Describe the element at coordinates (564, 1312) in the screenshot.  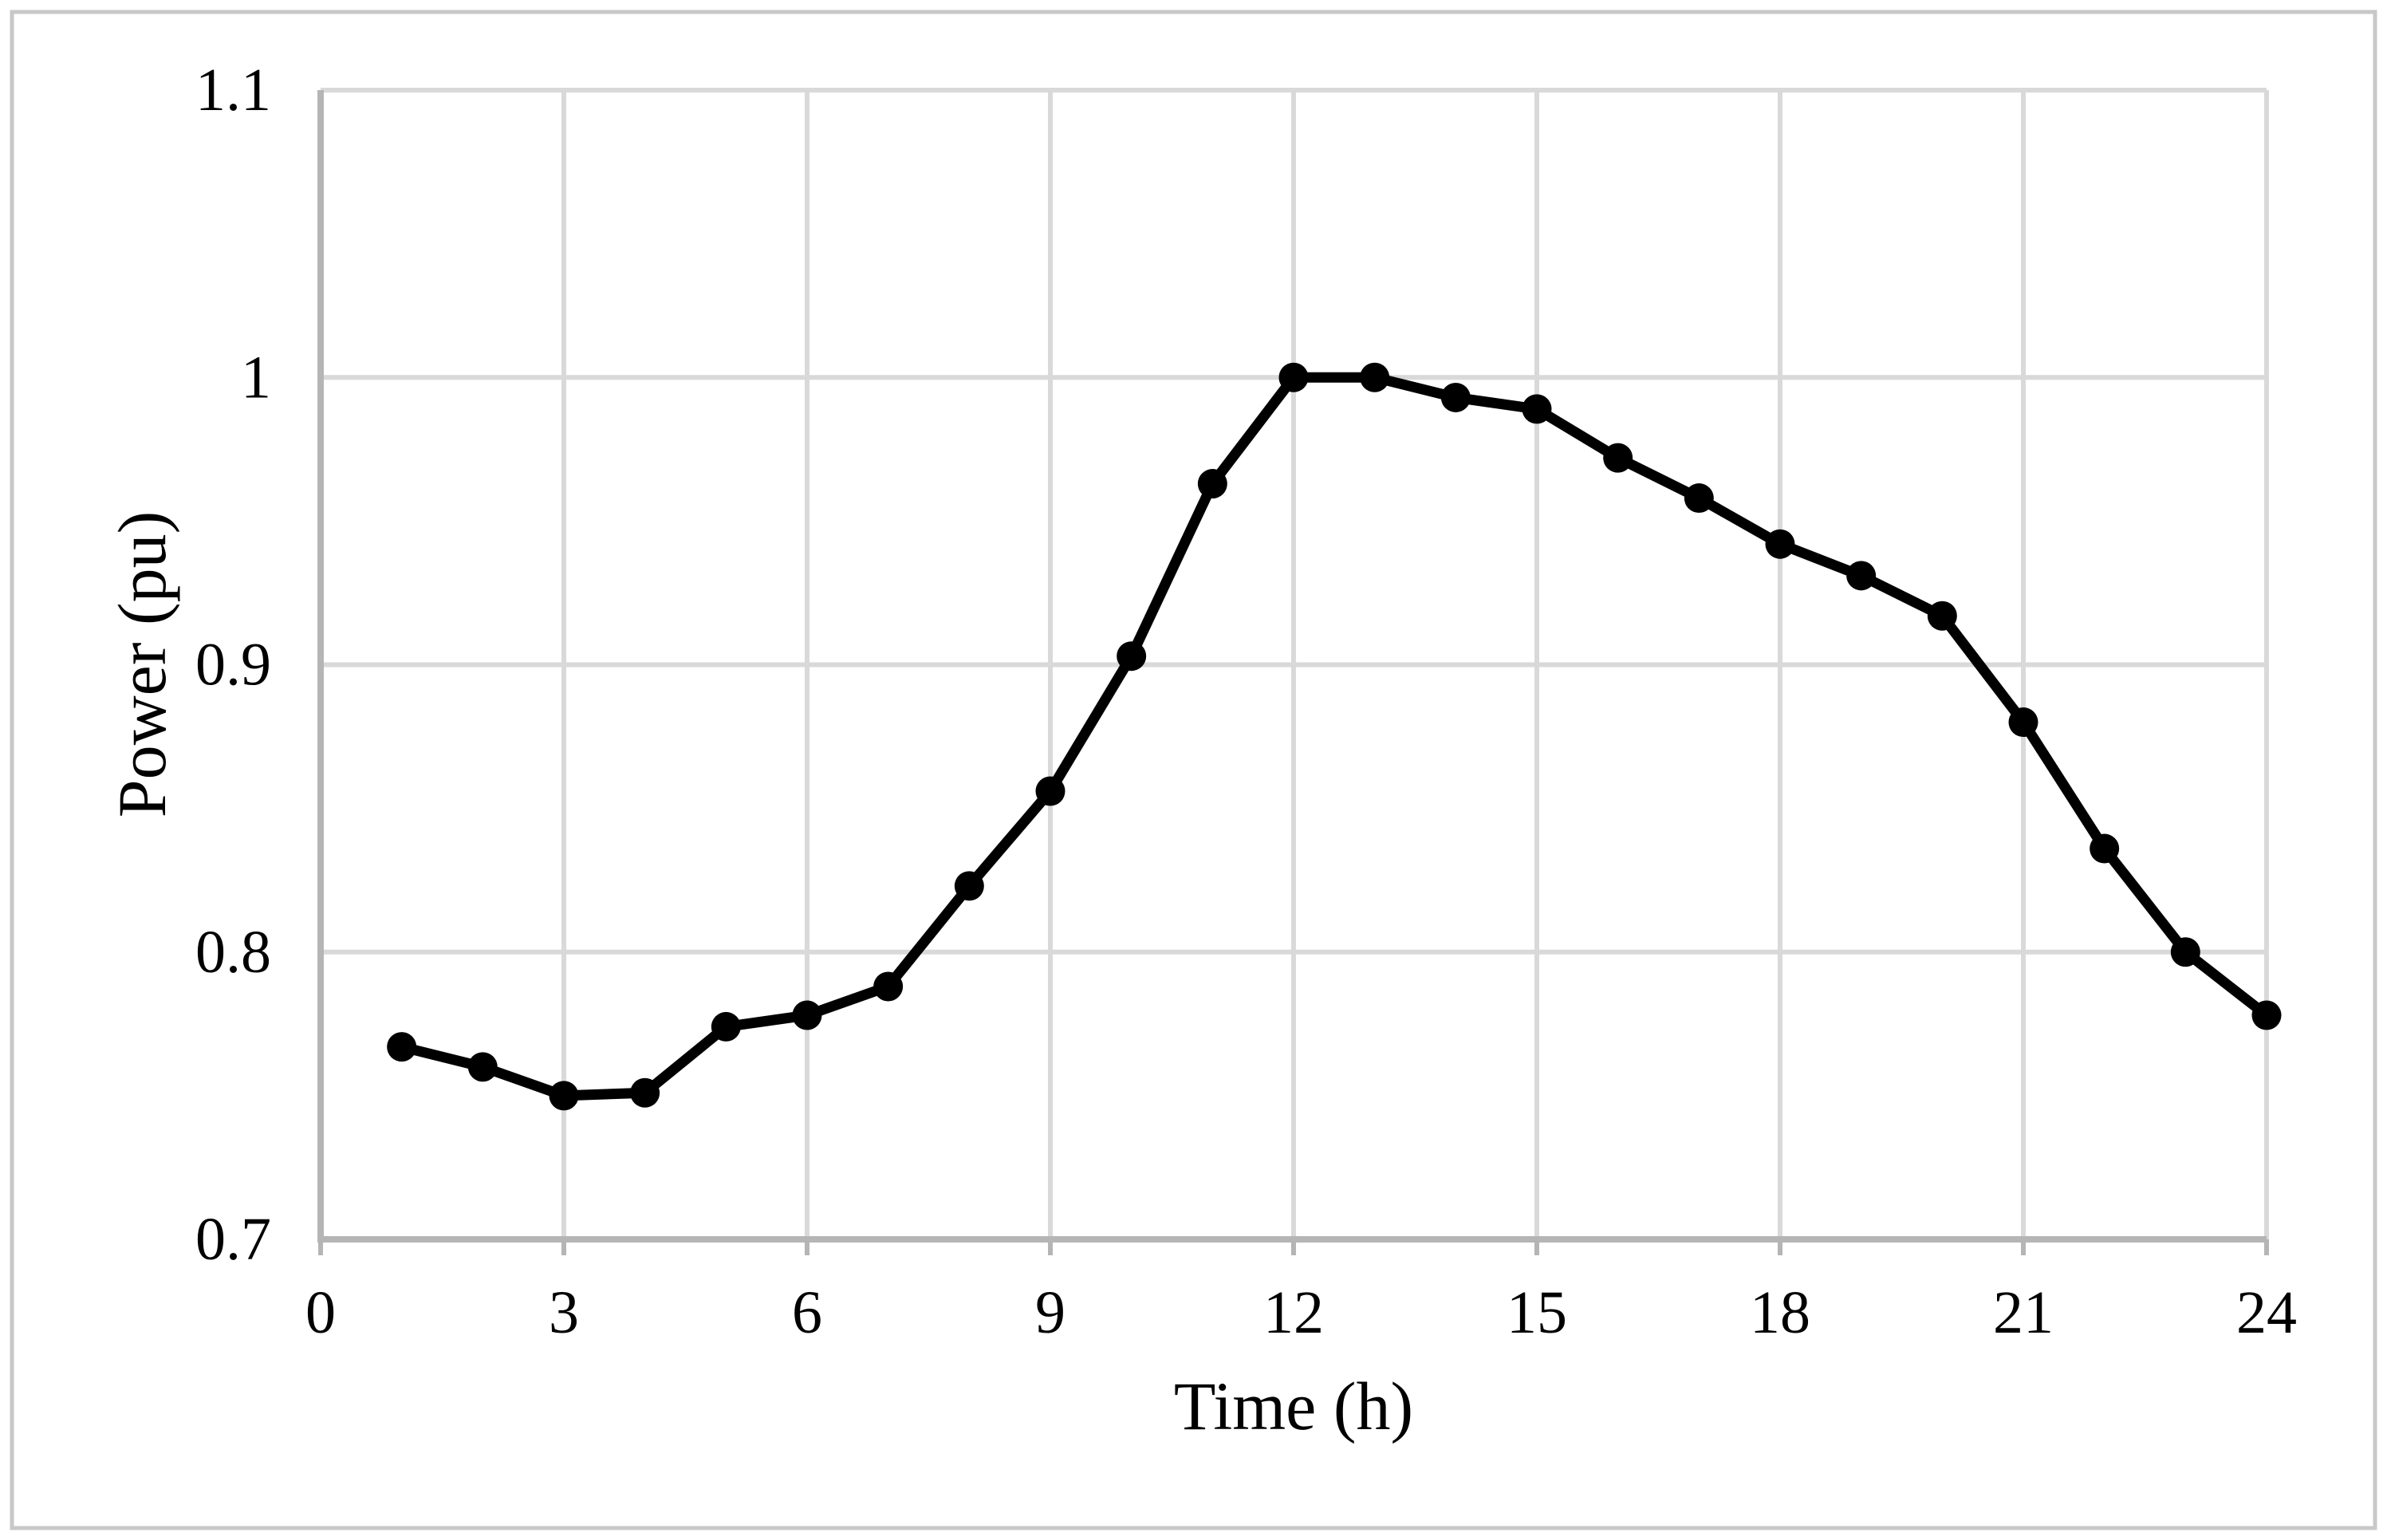
I see `x-tick-label: 3` at that location.